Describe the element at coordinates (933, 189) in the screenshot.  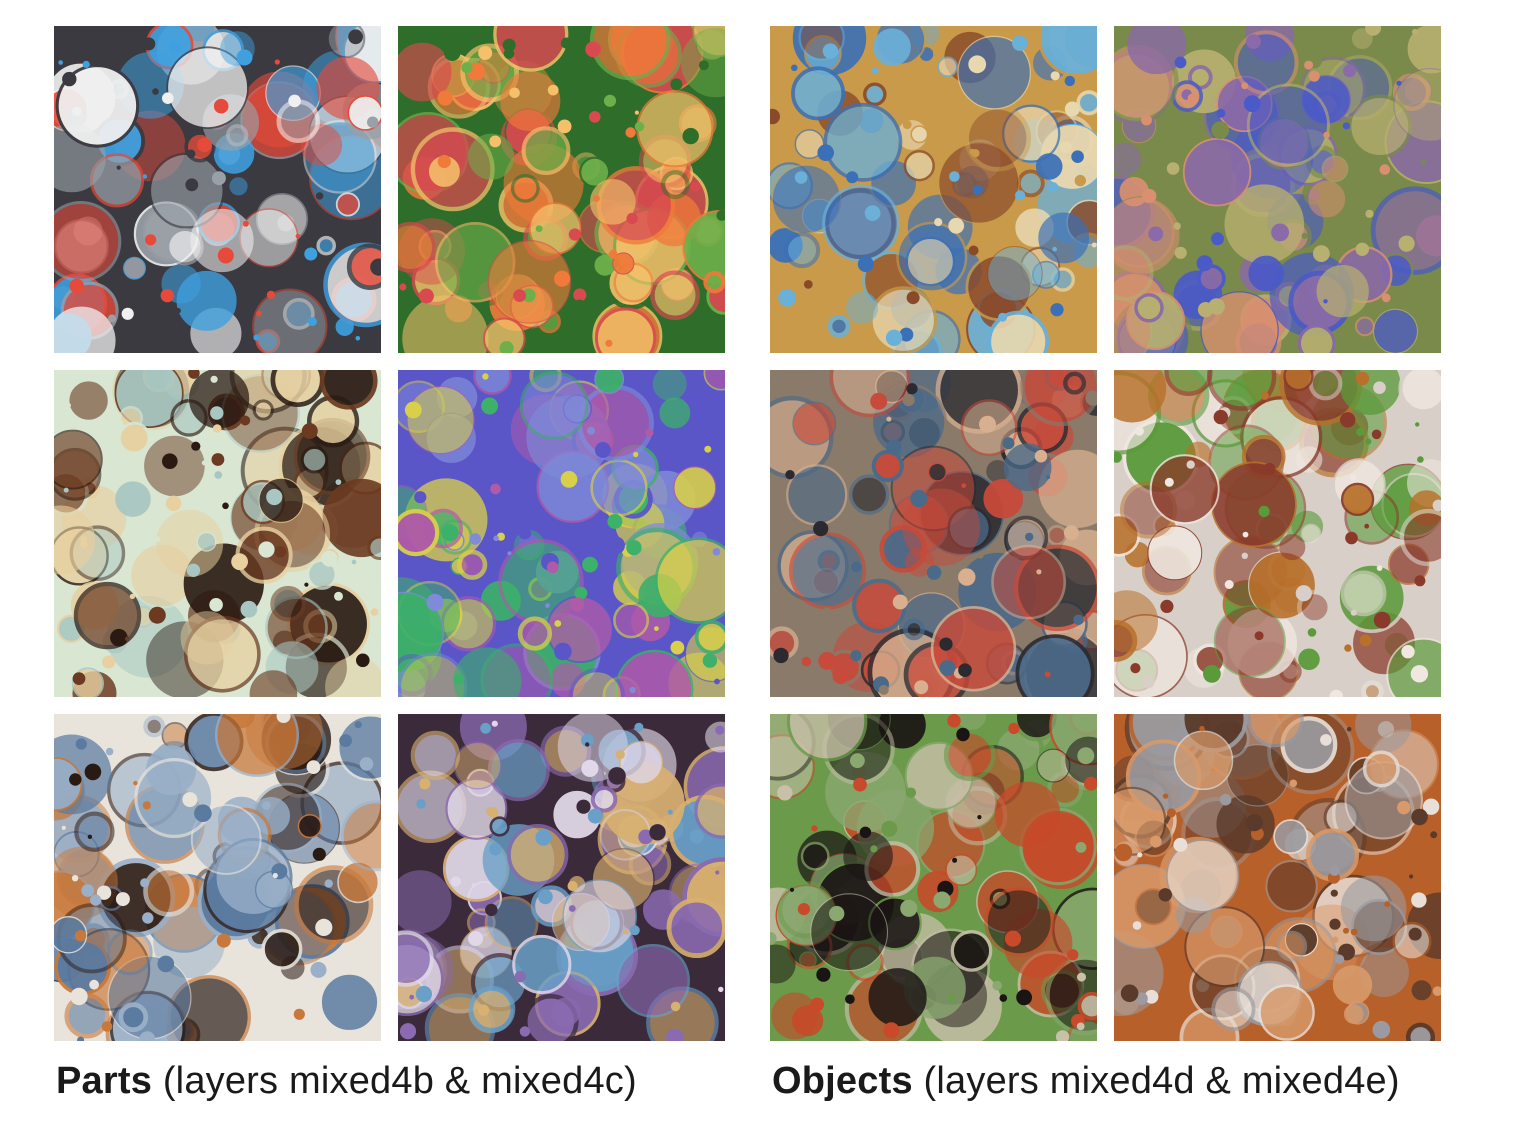
I see `towers-buildings-tile` at that location.